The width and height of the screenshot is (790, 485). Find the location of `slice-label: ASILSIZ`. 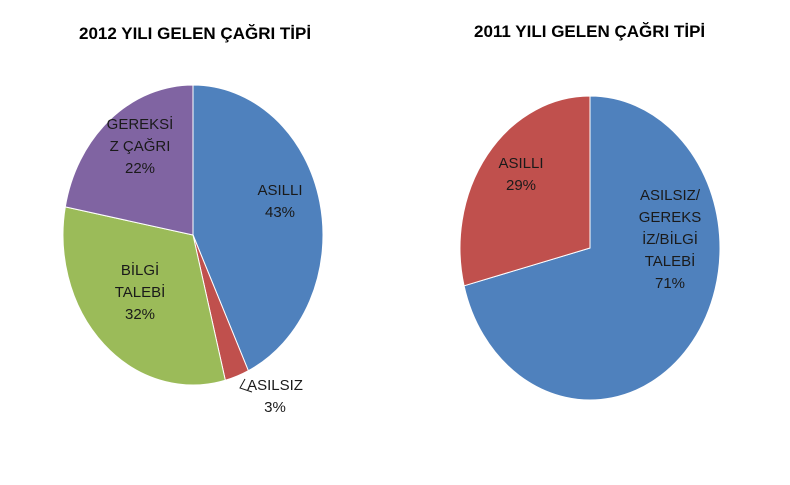

slice-label: ASILSIZ is located at coordinates (275, 385).